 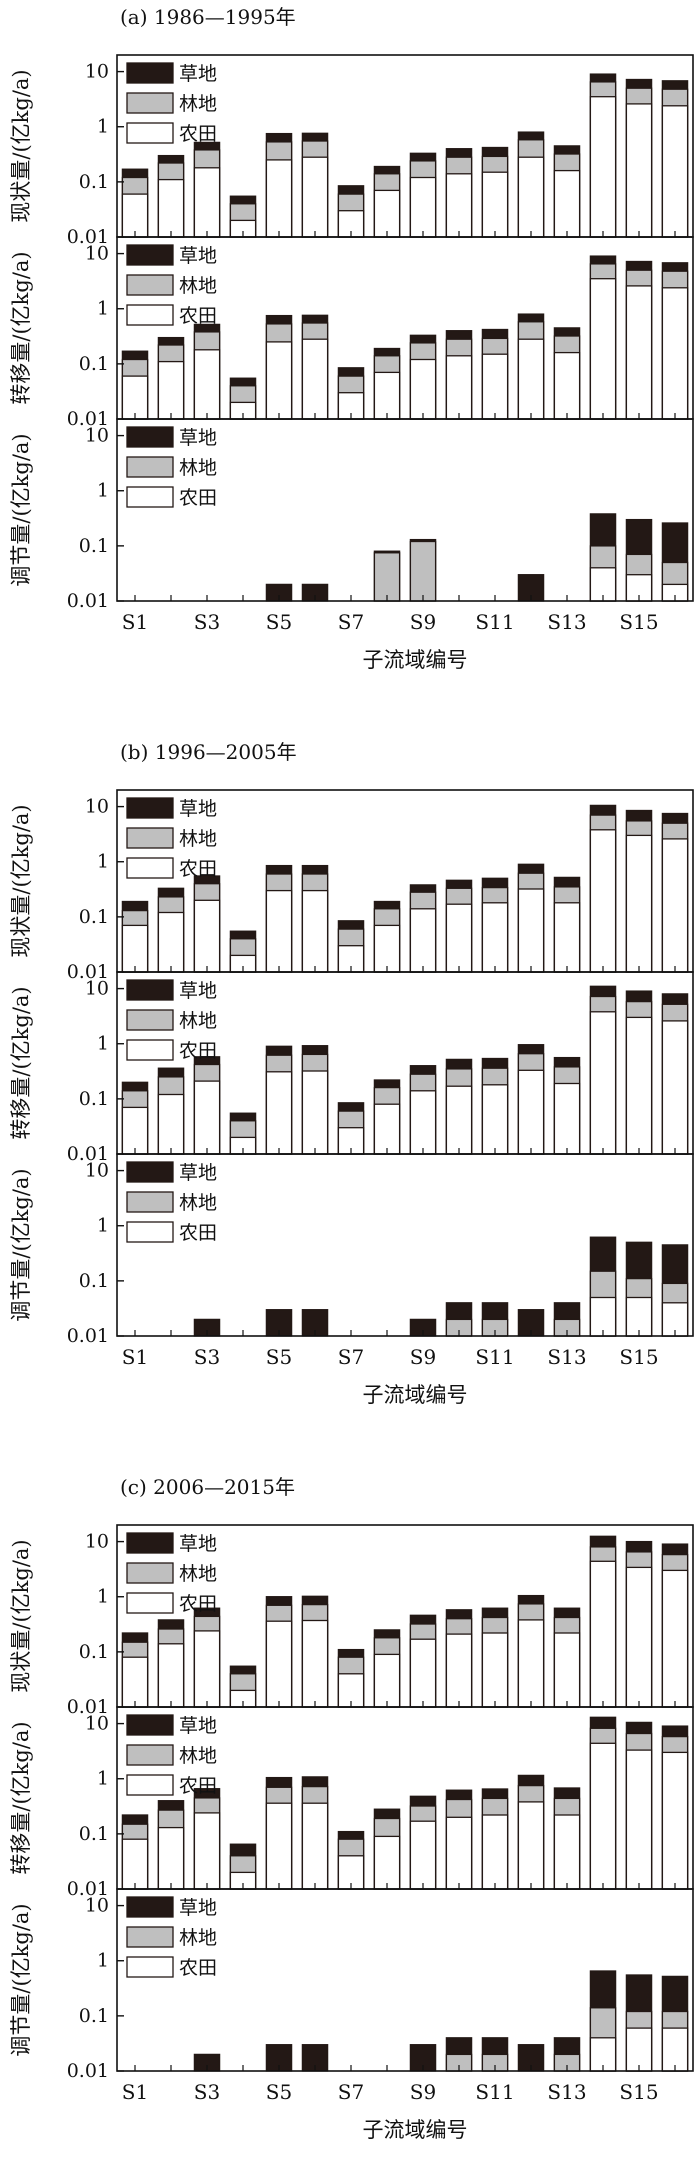 I want to click on panel-frame, so click(x=405, y=1245).